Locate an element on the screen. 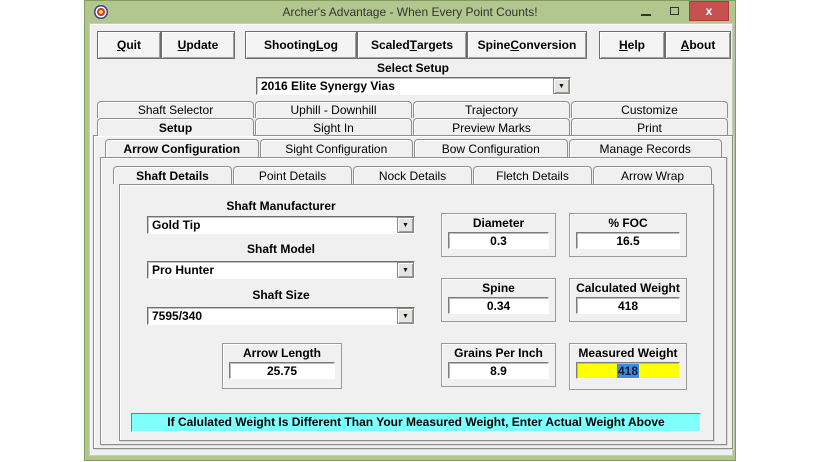 The image size is (820, 462). shaft-model-label: Shaft Model is located at coordinates (281, 249).